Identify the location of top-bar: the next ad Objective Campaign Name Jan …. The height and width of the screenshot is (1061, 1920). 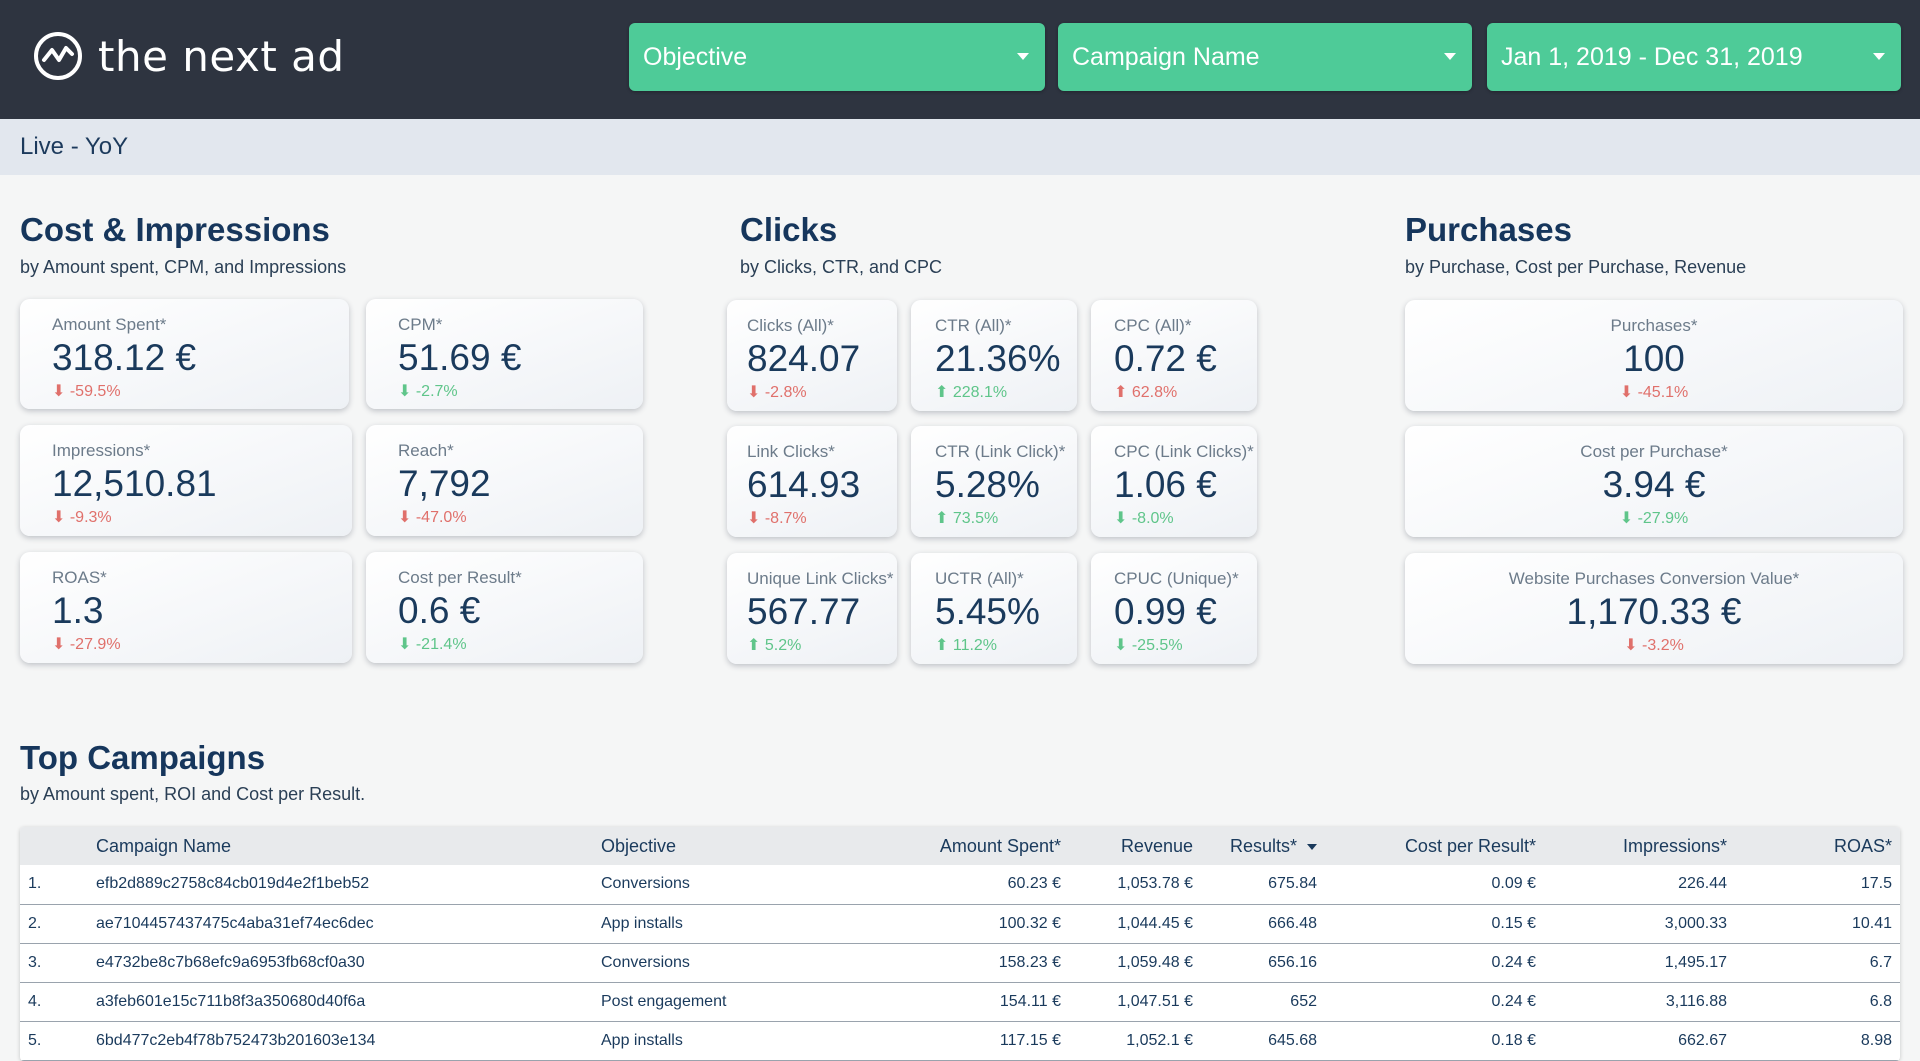
(960, 59).